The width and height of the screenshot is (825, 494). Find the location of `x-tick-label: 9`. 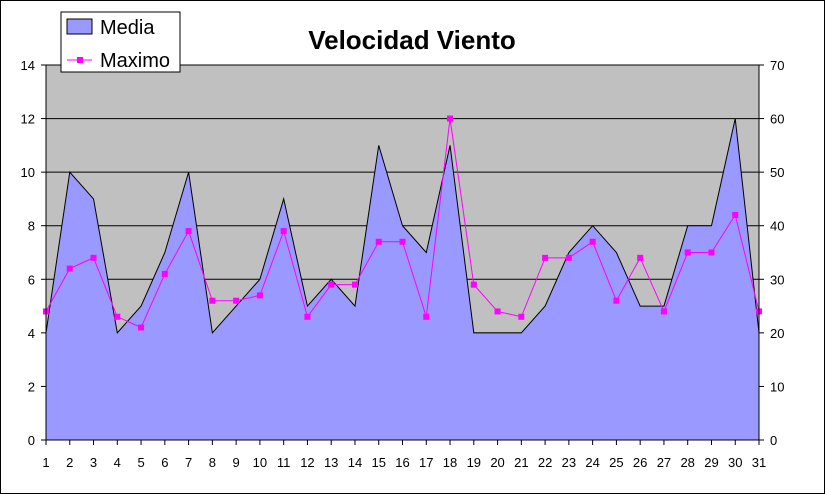

x-tick-label: 9 is located at coordinates (236, 462).